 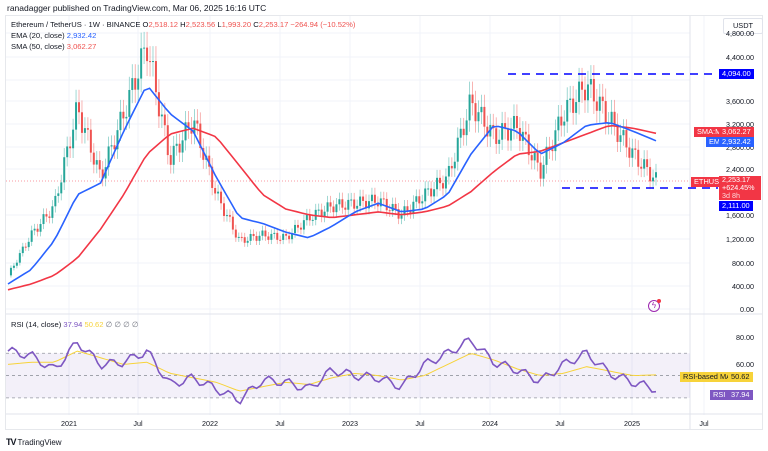 What do you see at coordinates (81, 35) in the screenshot?
I see `ema-value: 2,932.42` at bounding box center [81, 35].